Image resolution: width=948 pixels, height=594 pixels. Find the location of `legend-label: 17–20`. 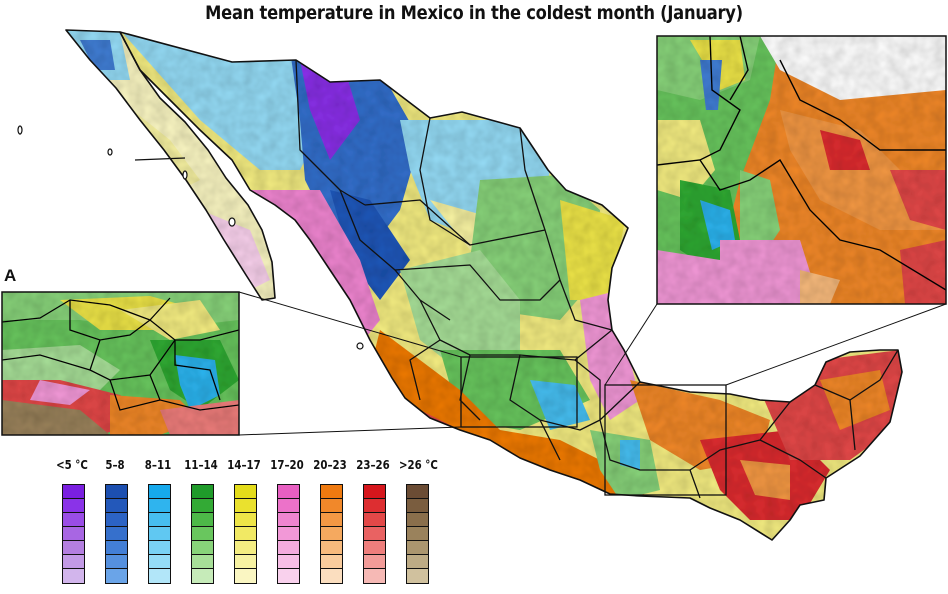

legend-label: 17–20 is located at coordinates (287, 465).